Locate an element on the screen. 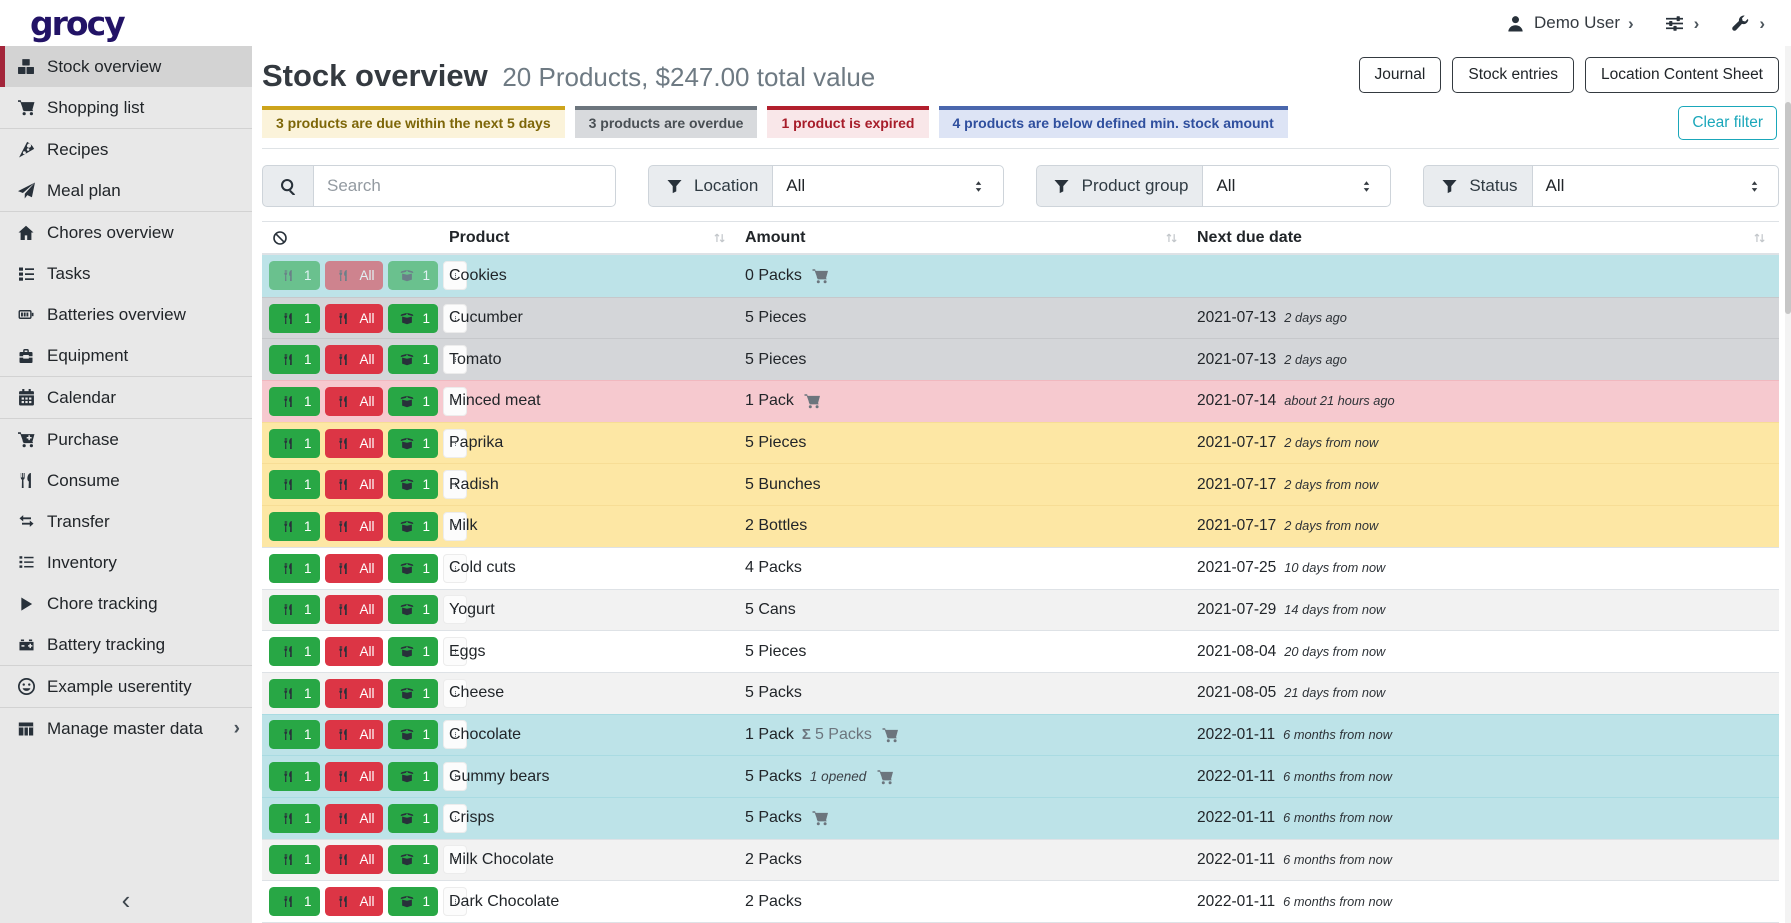 The width and height of the screenshot is (1791, 923). sidebar-item-recipes: Recipes is located at coordinates (126, 149).